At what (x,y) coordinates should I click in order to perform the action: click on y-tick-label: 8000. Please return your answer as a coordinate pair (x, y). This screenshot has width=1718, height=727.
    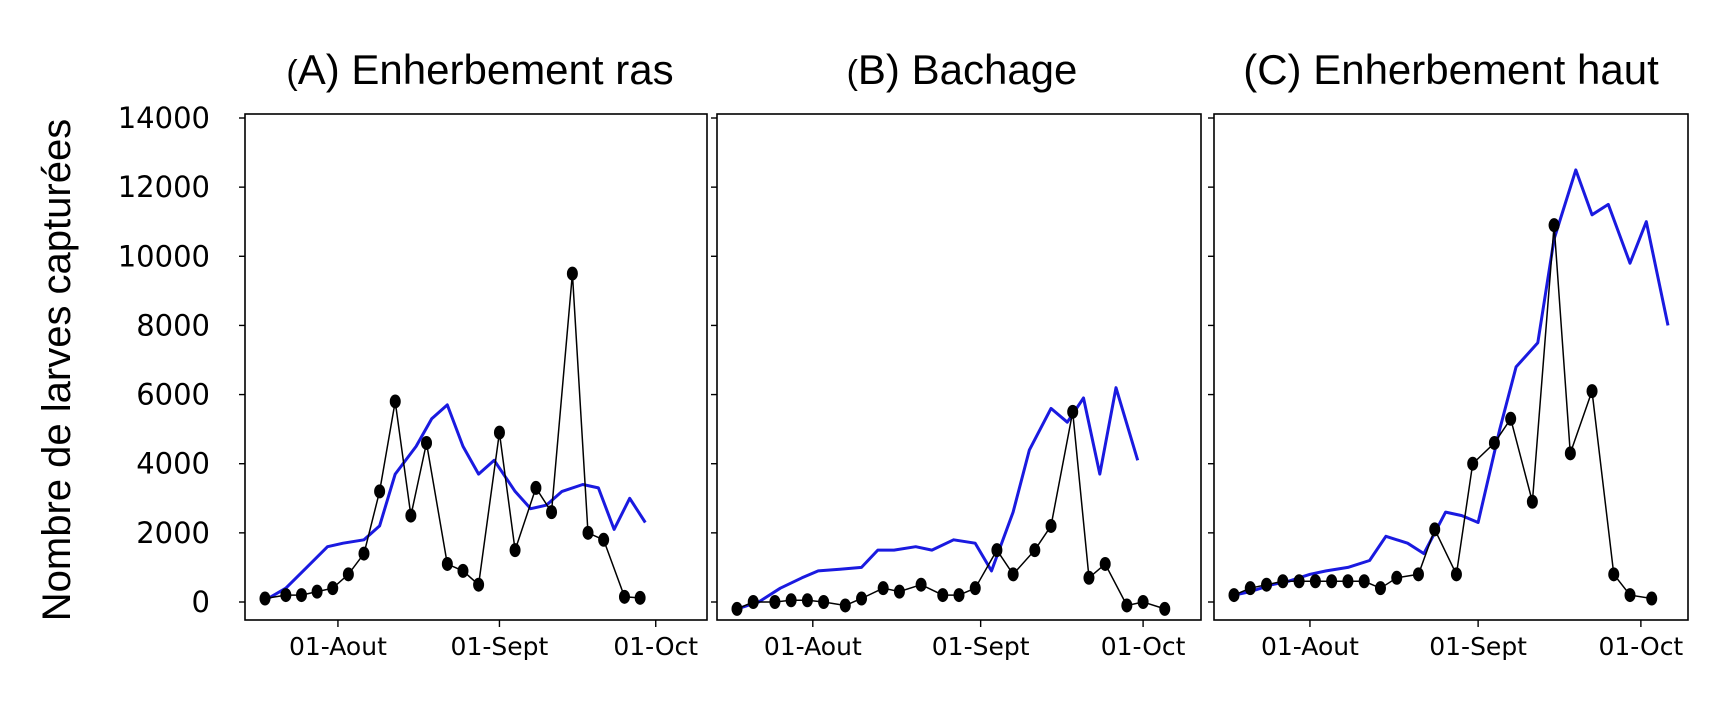
    Looking at the image, I should click on (173, 325).